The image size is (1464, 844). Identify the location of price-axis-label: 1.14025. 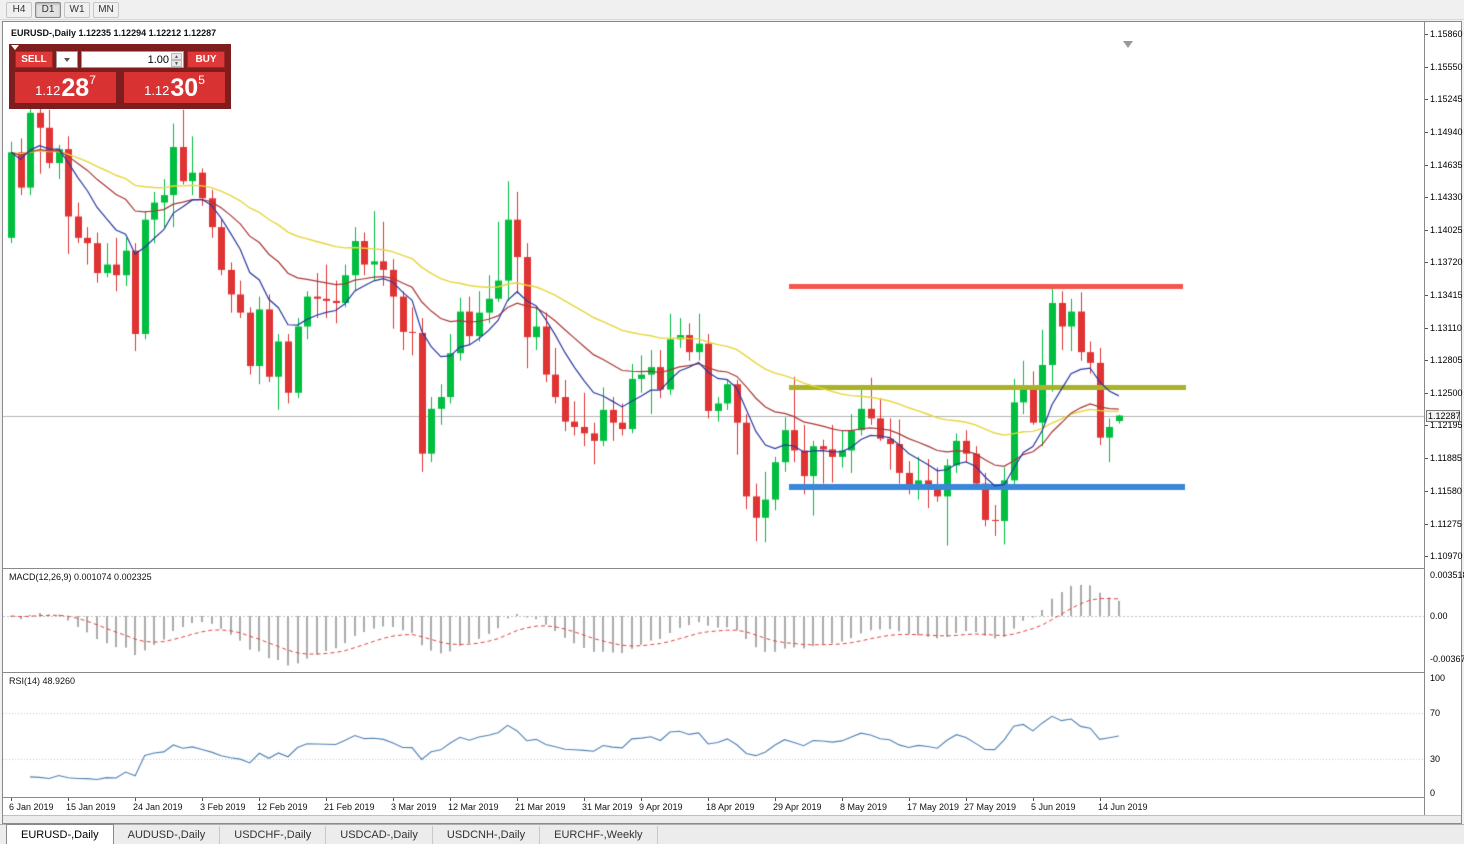
(1446, 230).